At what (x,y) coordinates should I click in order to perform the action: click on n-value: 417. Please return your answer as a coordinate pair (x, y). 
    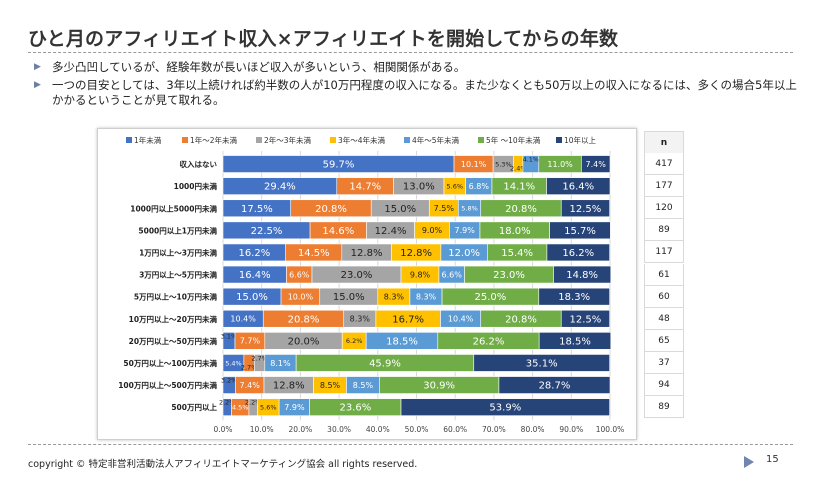
    Looking at the image, I should click on (664, 164).